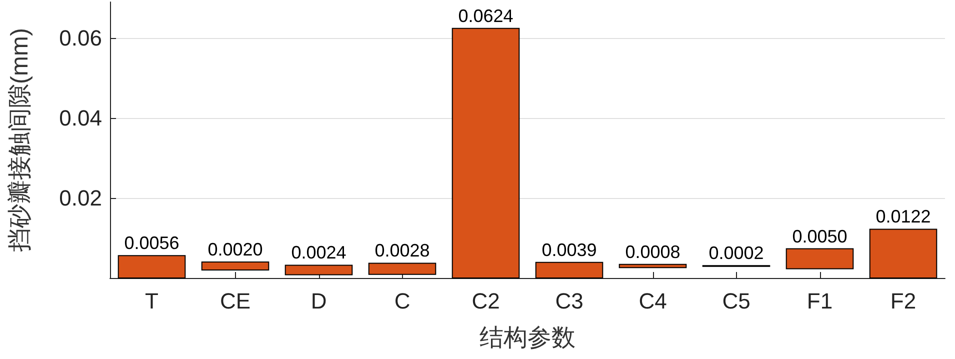 This screenshot has height=359, width=955. I want to click on data-label: 0.0122, so click(903, 216).